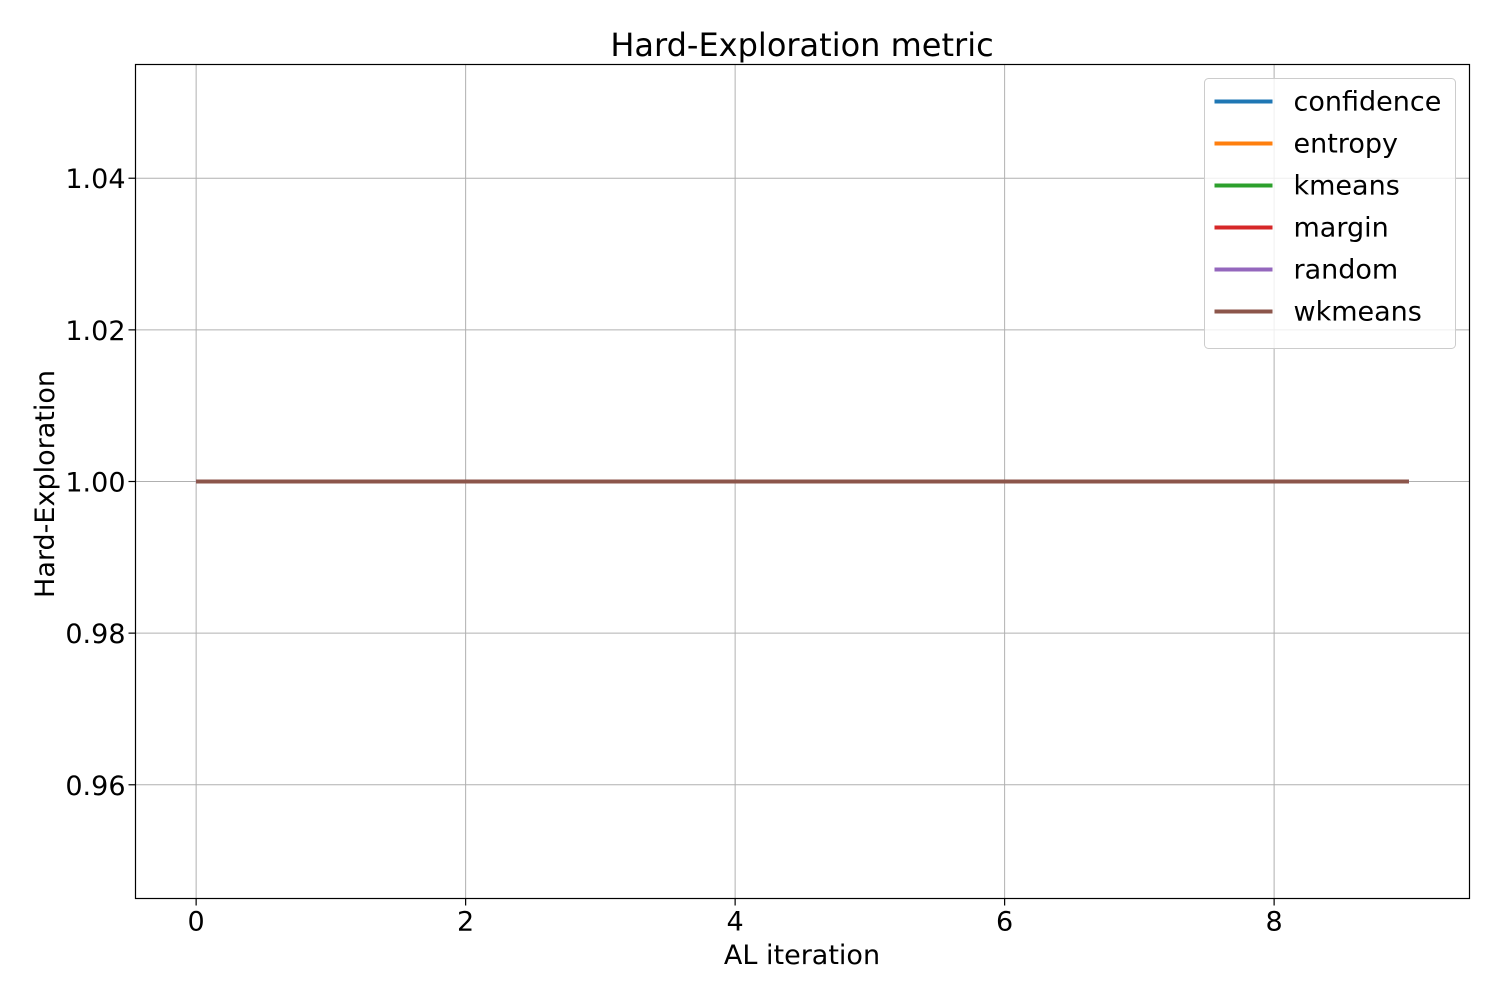 The height and width of the screenshot is (1004, 1500). Describe the element at coordinates (95, 179) in the screenshot. I see `y-tick-label: 1.04` at that location.